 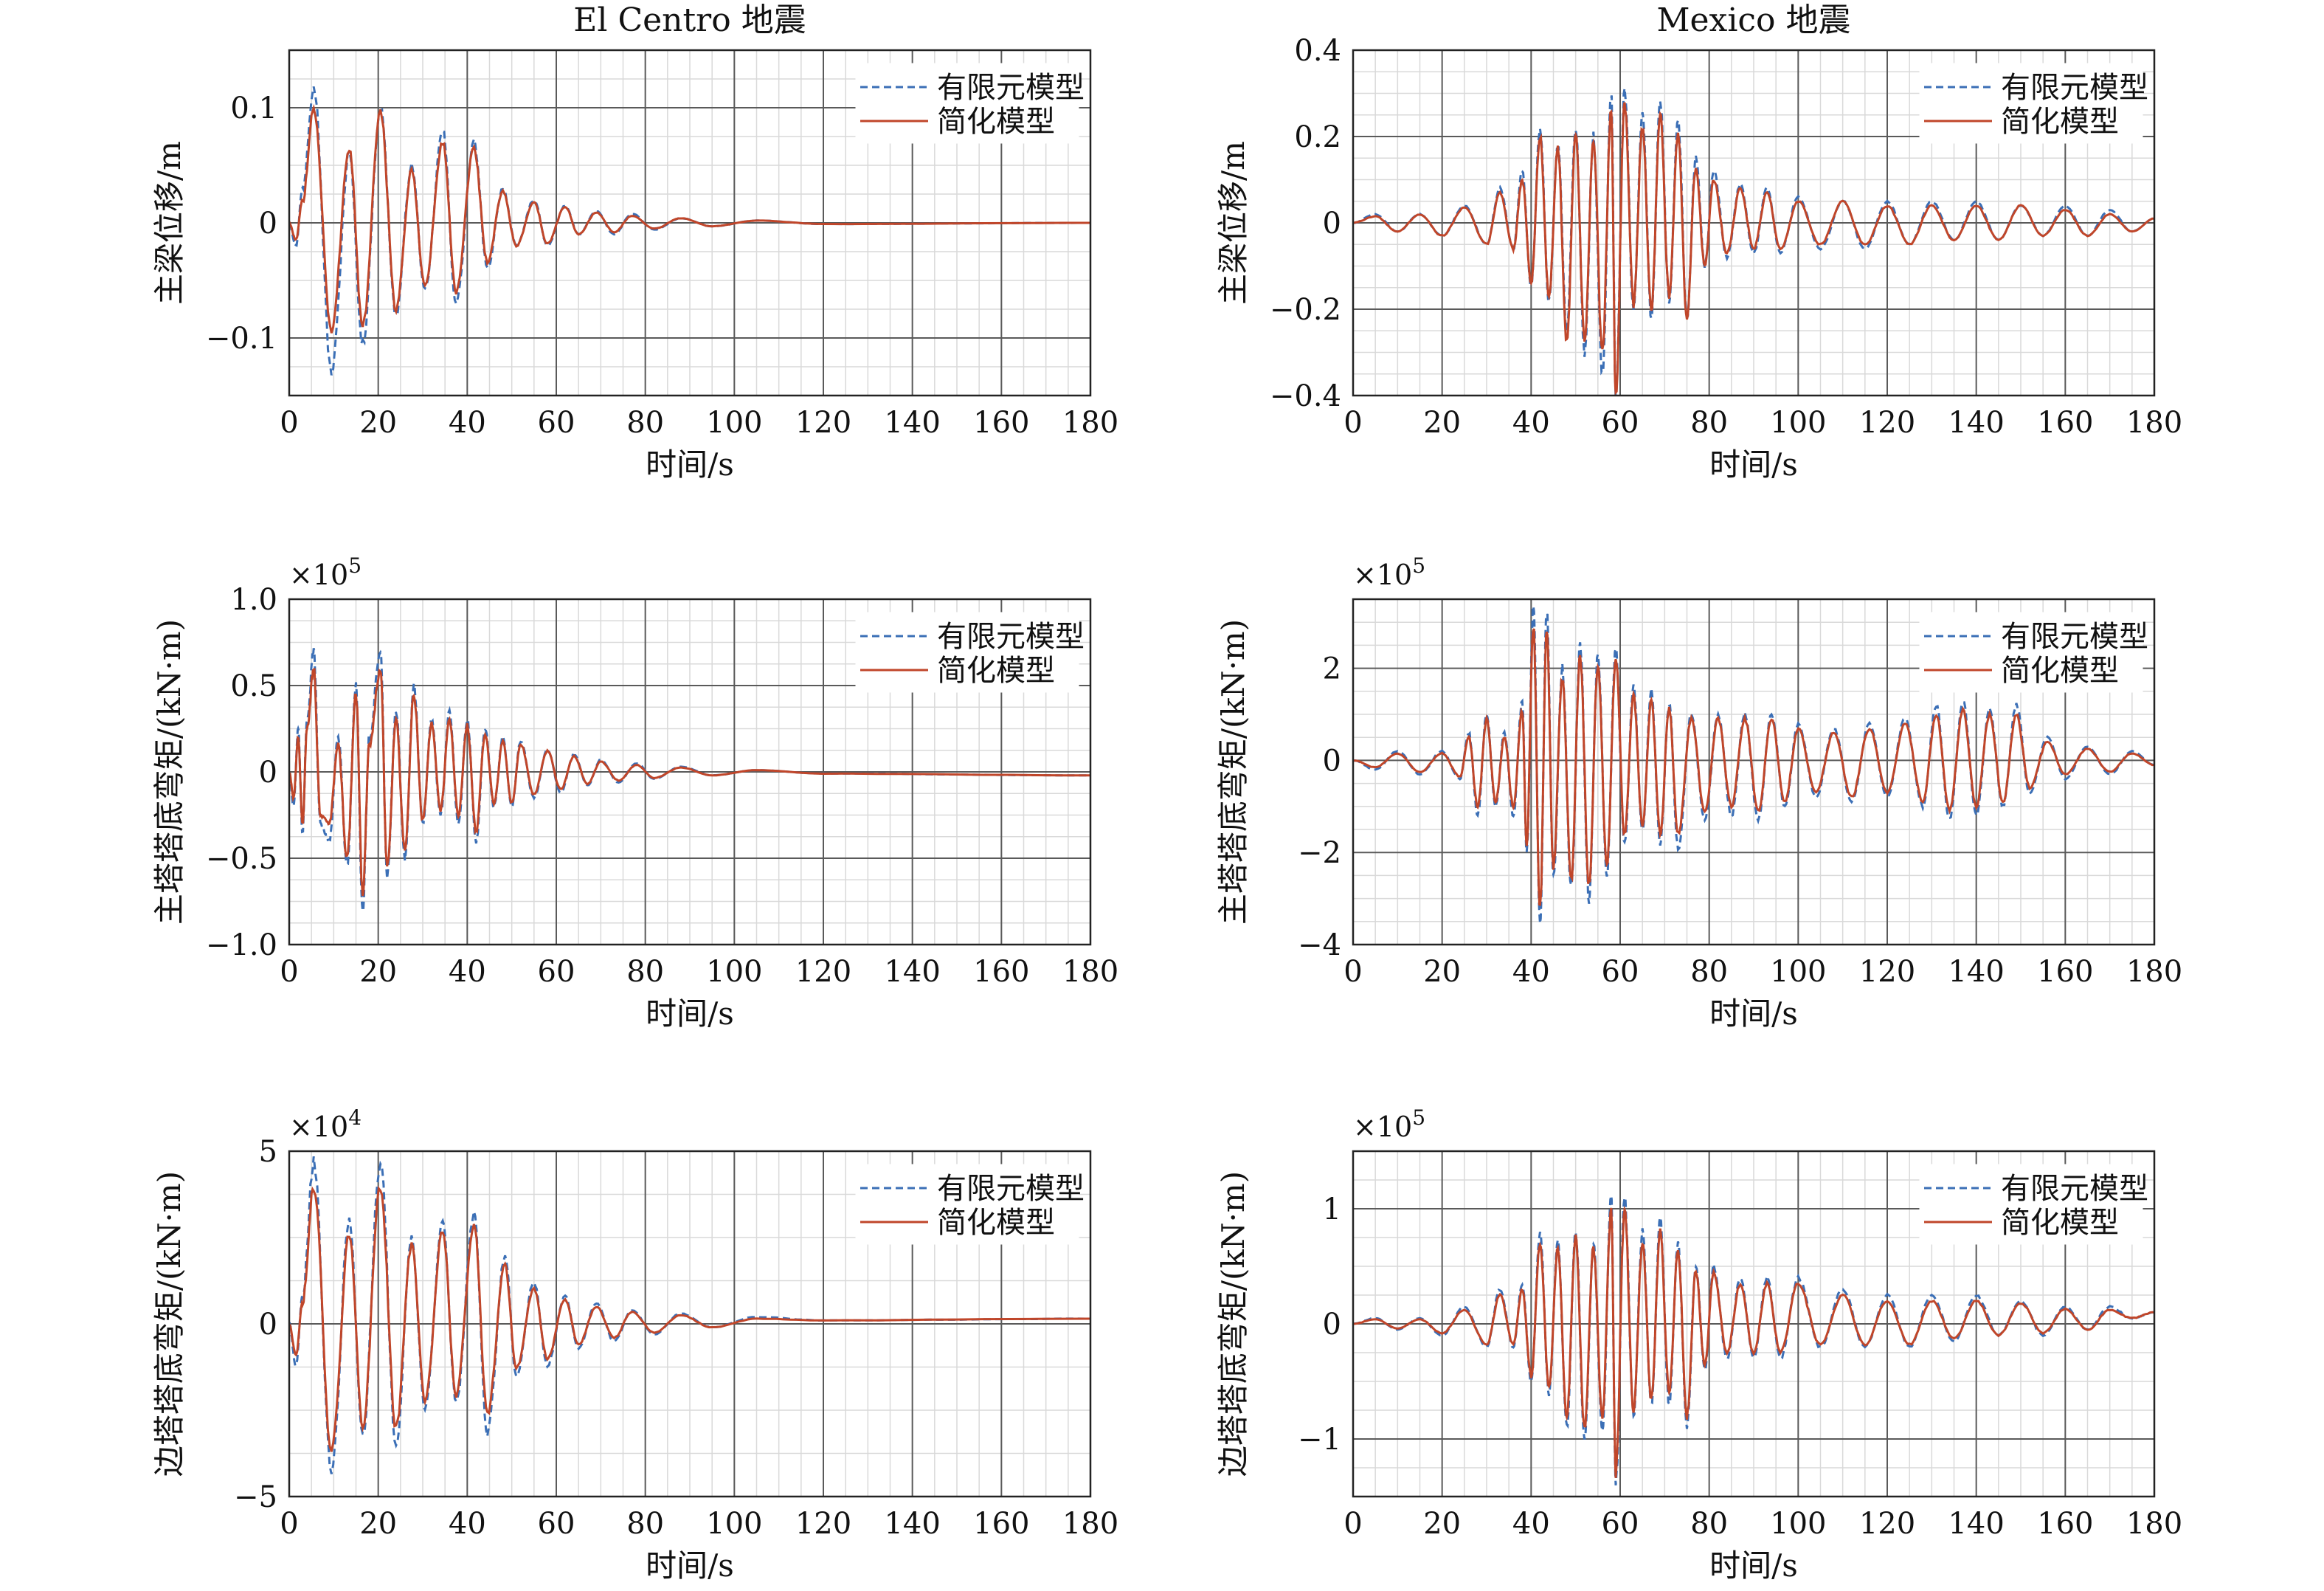 What do you see at coordinates (1319, 945) in the screenshot?
I see `y-tick-label: −4` at bounding box center [1319, 945].